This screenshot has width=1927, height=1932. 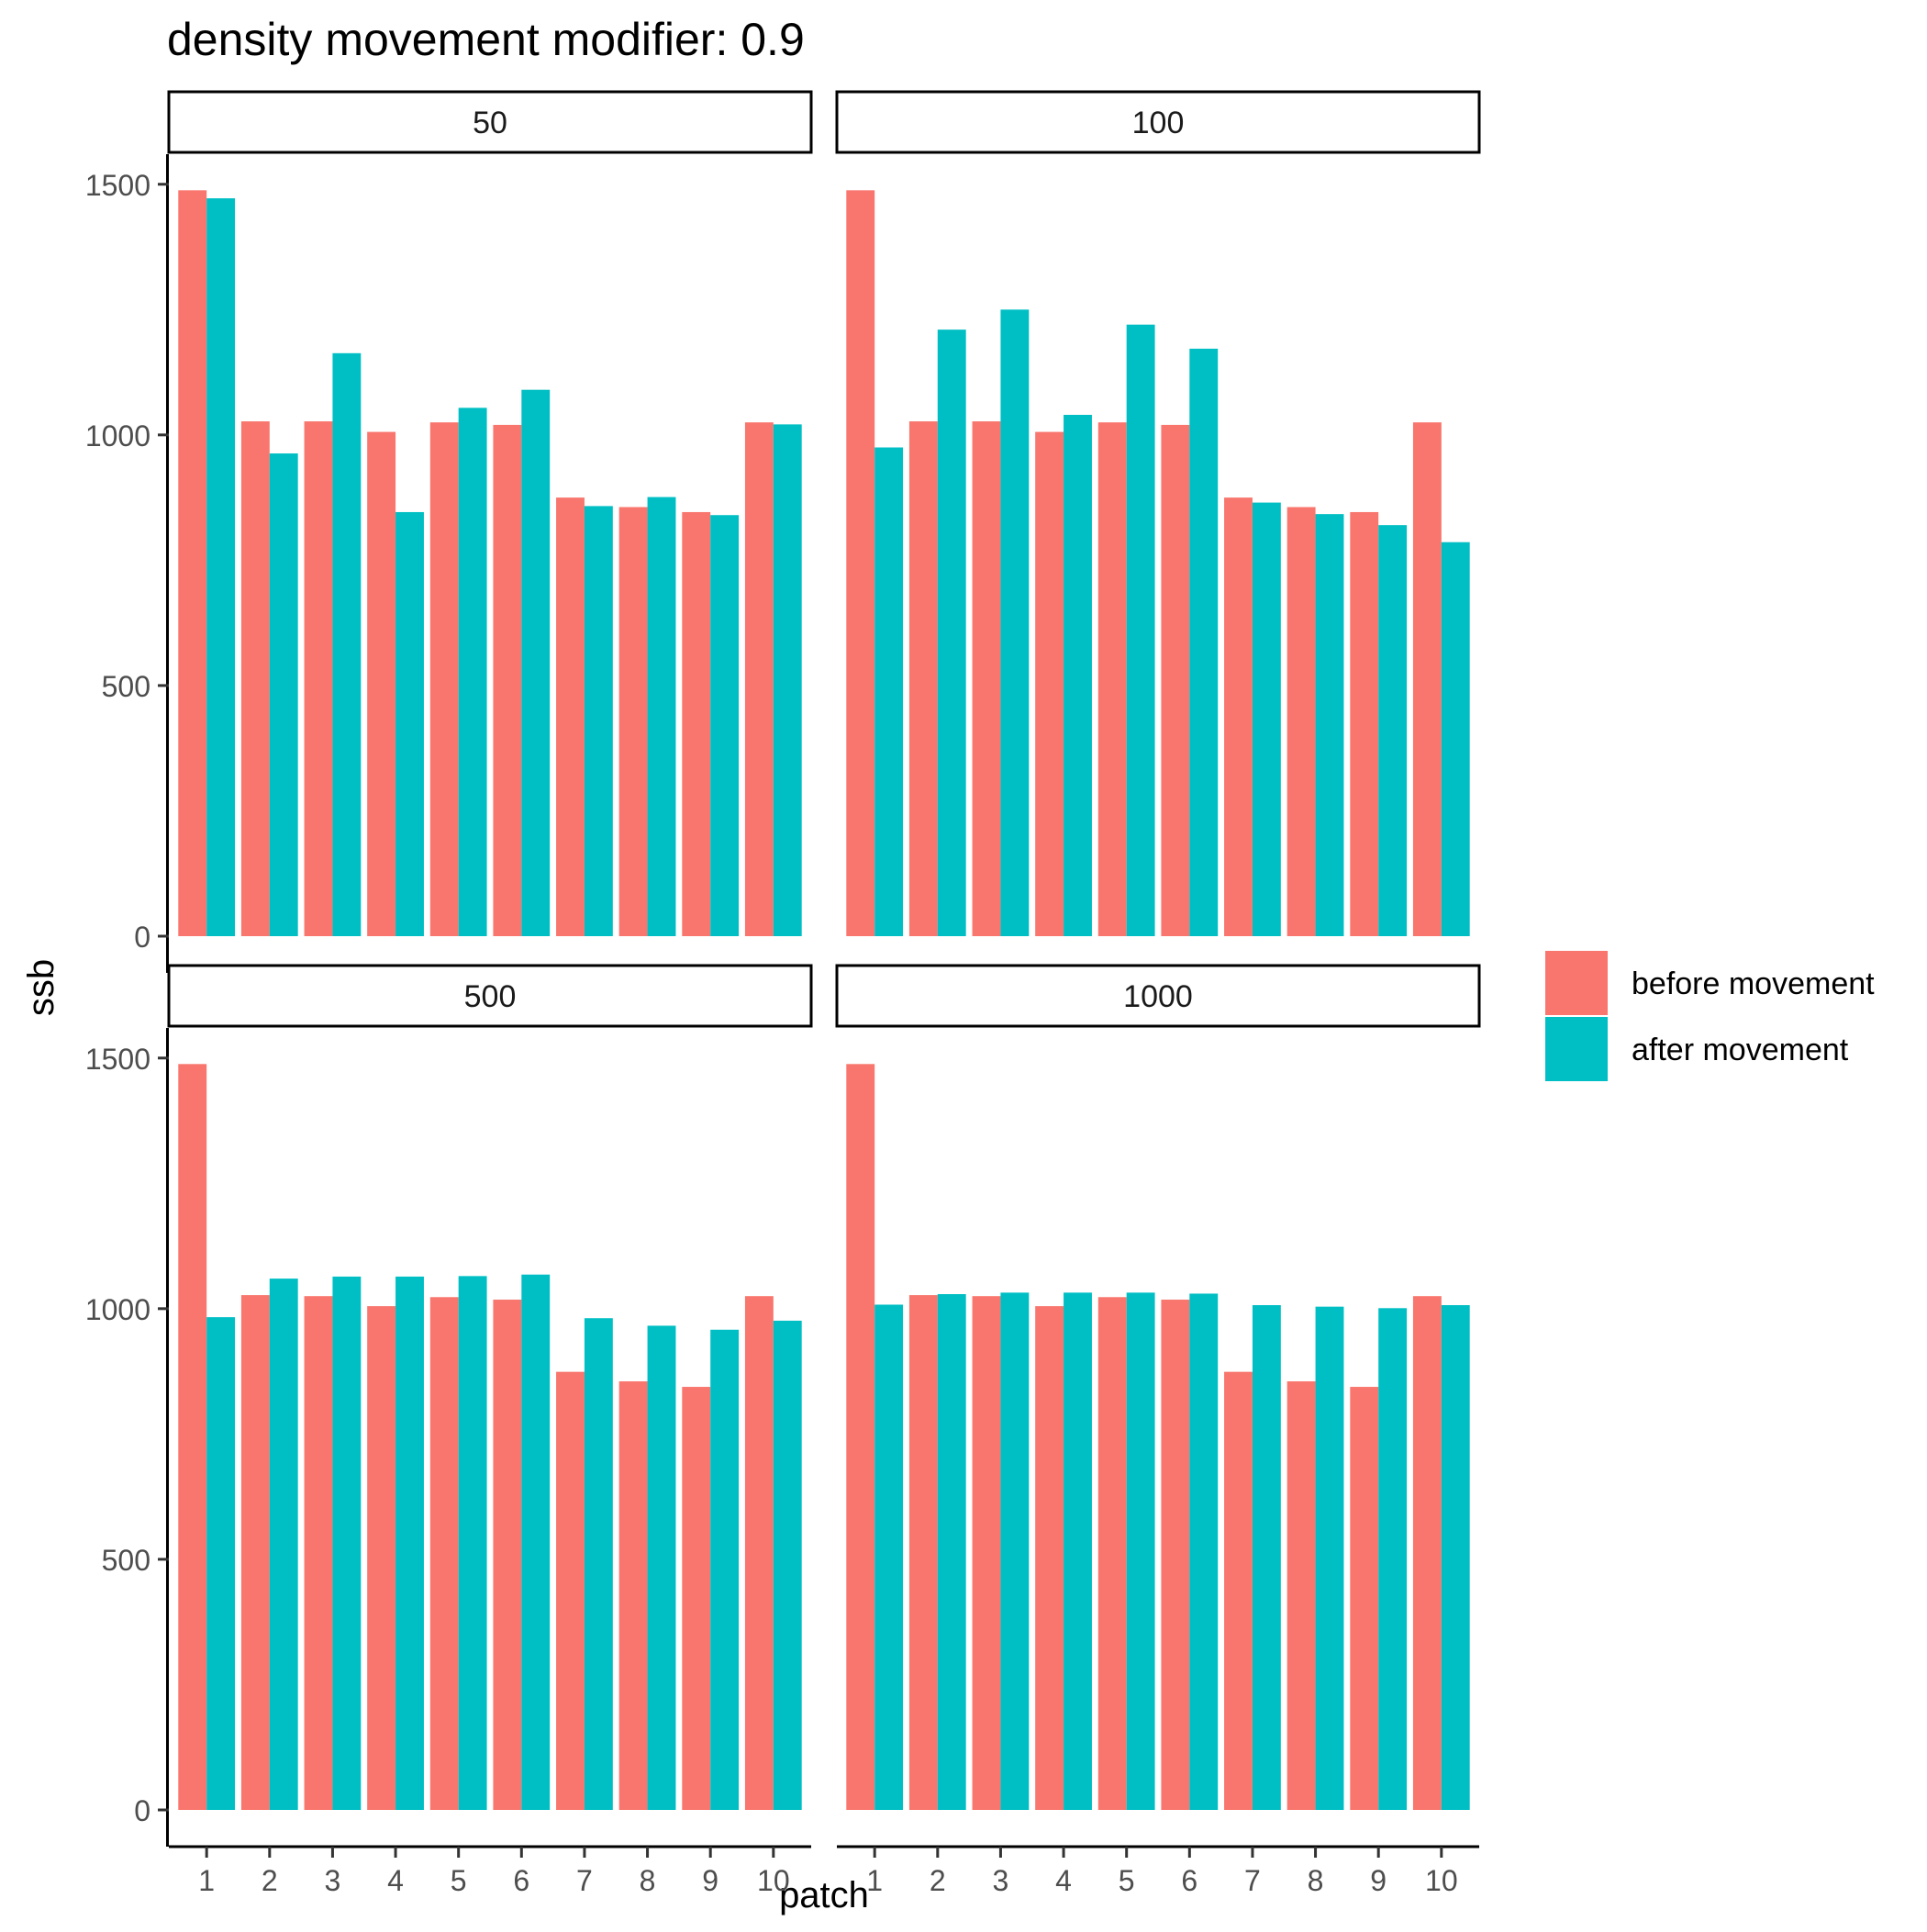 I want to click on x-tick-label: 1, so click(x=206, y=1880).